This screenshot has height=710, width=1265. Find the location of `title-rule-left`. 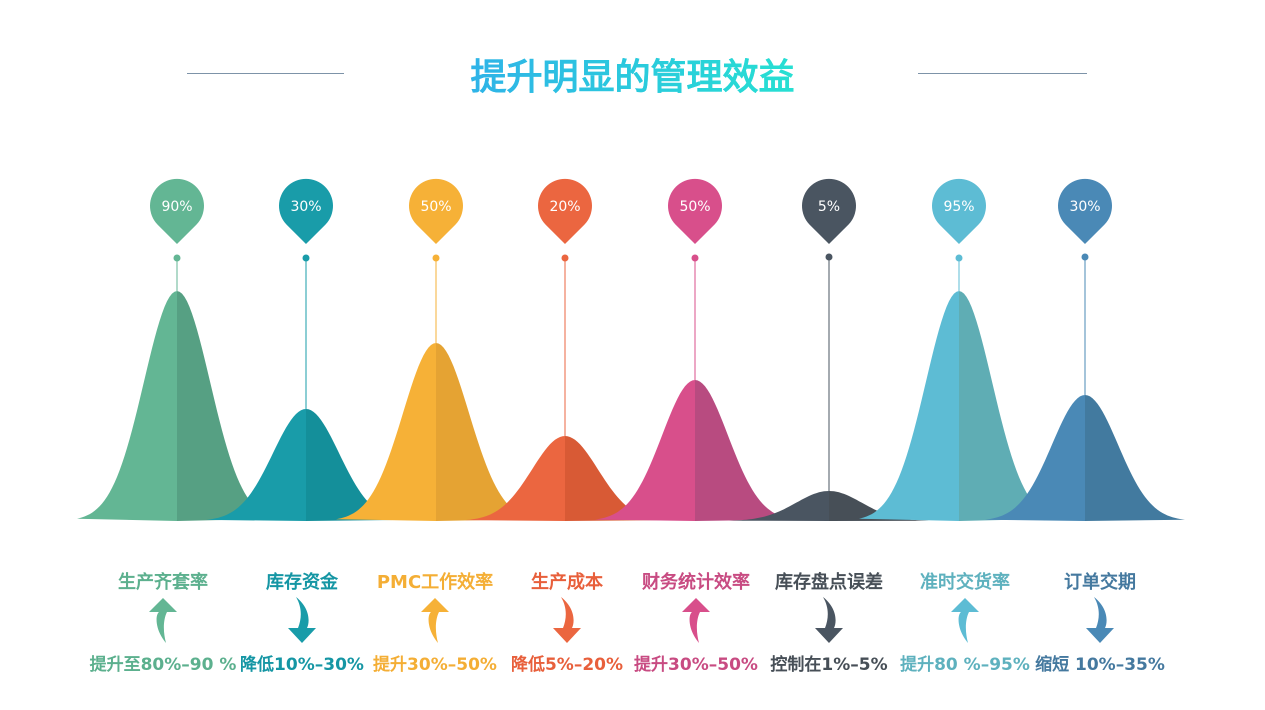

title-rule-left is located at coordinates (265, 73).